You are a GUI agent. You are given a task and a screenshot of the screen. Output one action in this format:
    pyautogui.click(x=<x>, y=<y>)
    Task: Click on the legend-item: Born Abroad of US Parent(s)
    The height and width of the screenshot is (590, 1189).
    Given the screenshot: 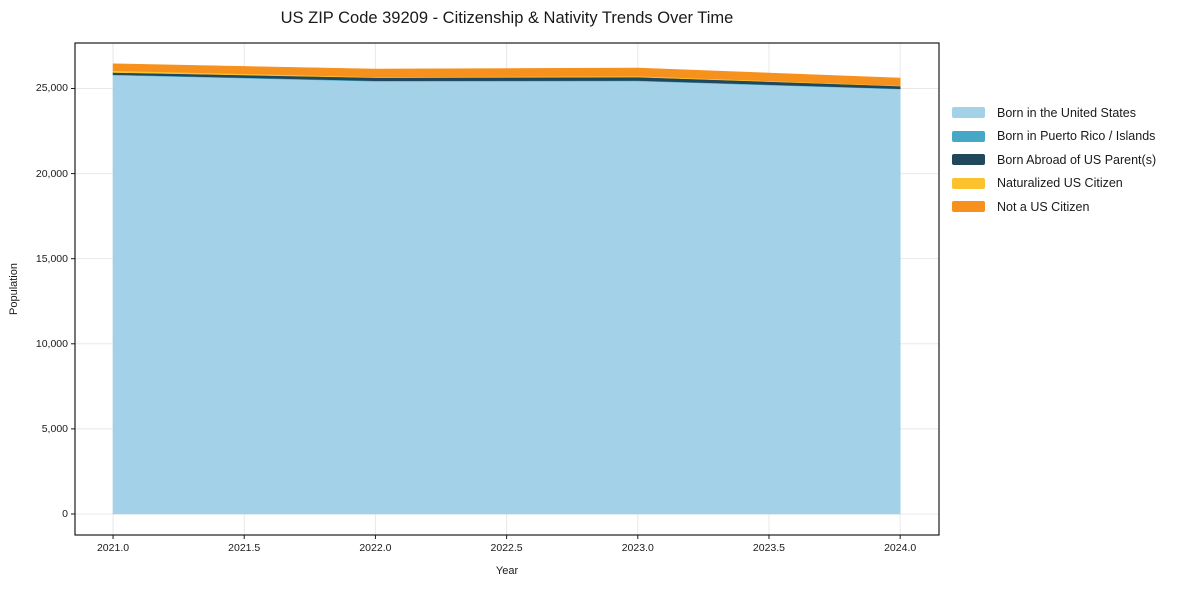 What is the action you would take?
    pyautogui.click(x=1054, y=160)
    